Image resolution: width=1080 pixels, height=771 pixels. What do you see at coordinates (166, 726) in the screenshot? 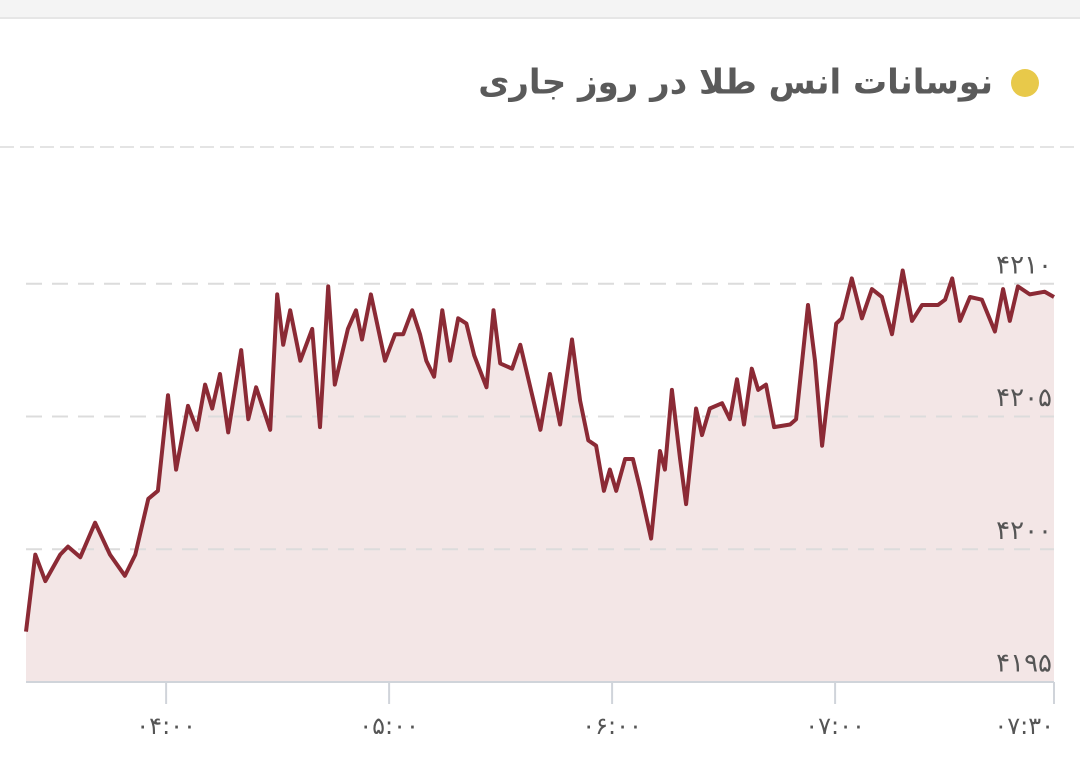
I see `x-tick-label: ۰۴:۰۰` at bounding box center [166, 726].